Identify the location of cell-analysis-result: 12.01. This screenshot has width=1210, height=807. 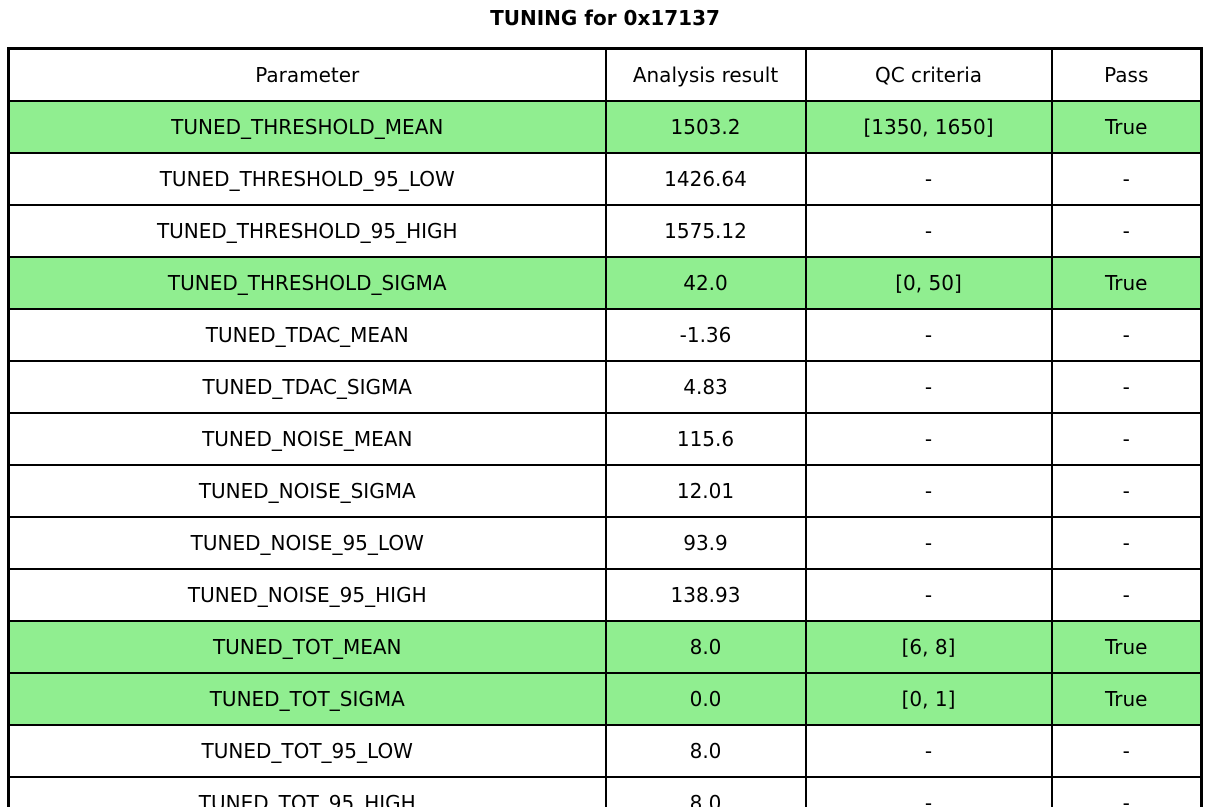
(705, 491).